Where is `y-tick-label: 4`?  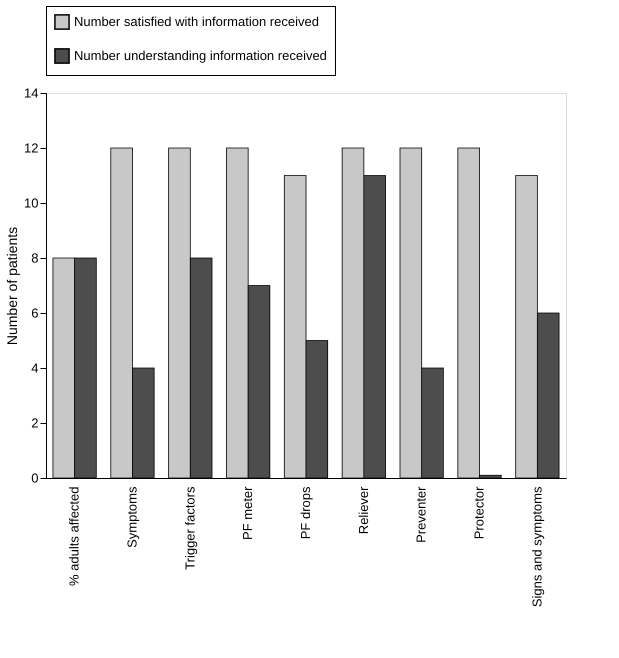
y-tick-label: 4 is located at coordinates (34, 368).